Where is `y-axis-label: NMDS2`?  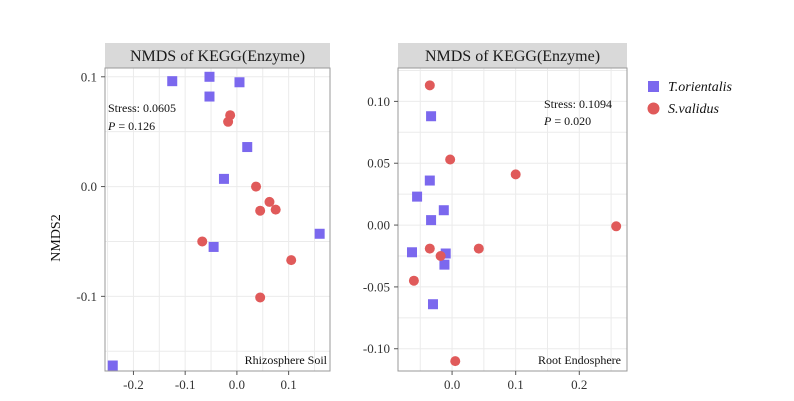 y-axis-label: NMDS2 is located at coordinates (56, 237).